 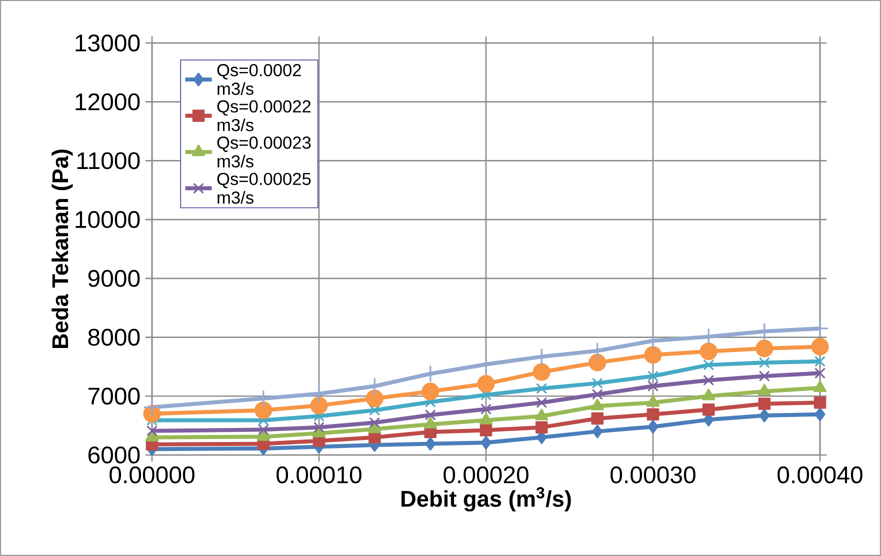 What do you see at coordinates (486, 499) in the screenshot?
I see `x-axis-title: Debit gas (m$^{3}$/s)` at bounding box center [486, 499].